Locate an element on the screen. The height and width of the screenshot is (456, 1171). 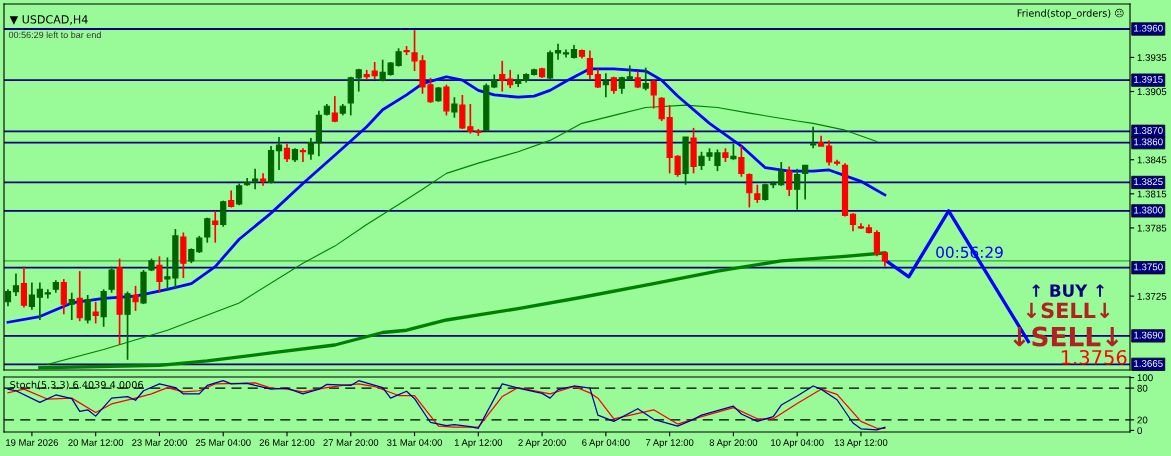
ref-line-label: 1.3690 is located at coordinates (1148, 335).